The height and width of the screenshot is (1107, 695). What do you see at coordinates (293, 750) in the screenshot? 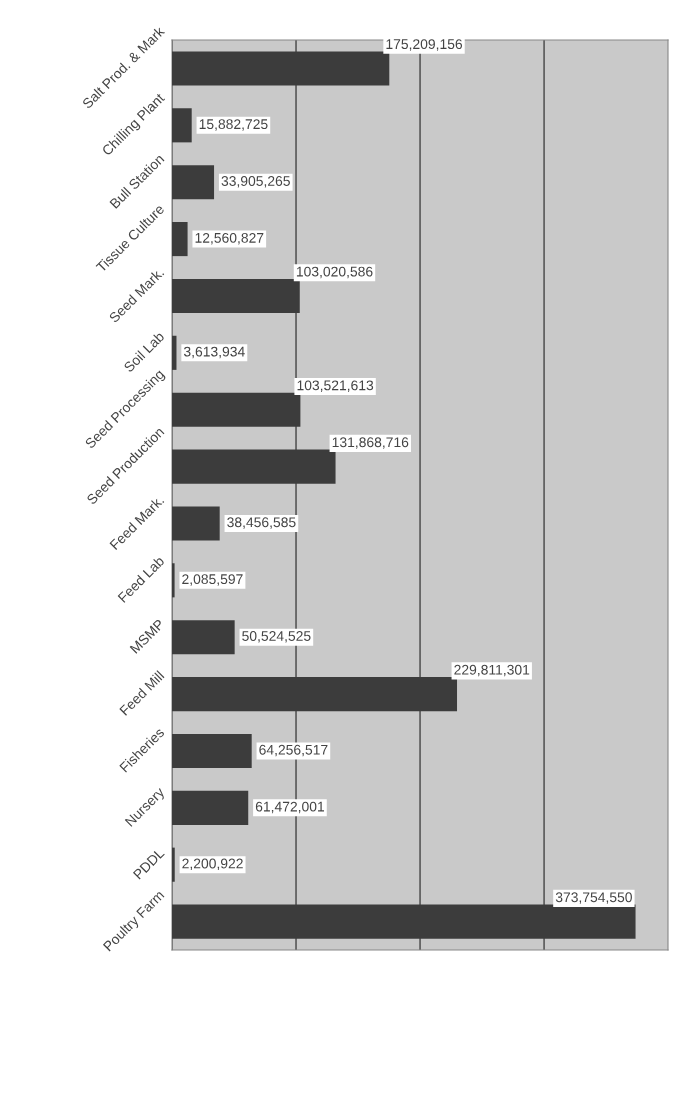
I see `data-label: 64,256,517` at bounding box center [293, 750].